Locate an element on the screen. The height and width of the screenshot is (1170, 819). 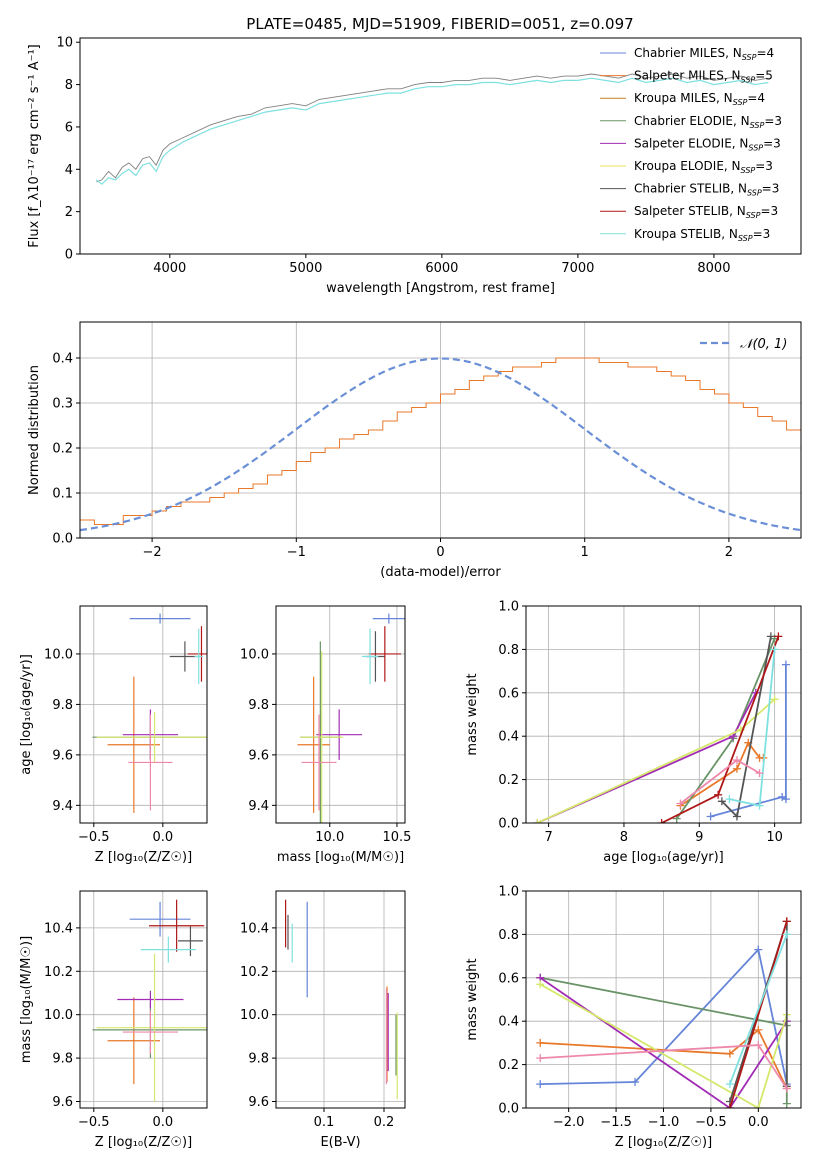
y-tick-label: 0.4 is located at coordinates (62, 359).